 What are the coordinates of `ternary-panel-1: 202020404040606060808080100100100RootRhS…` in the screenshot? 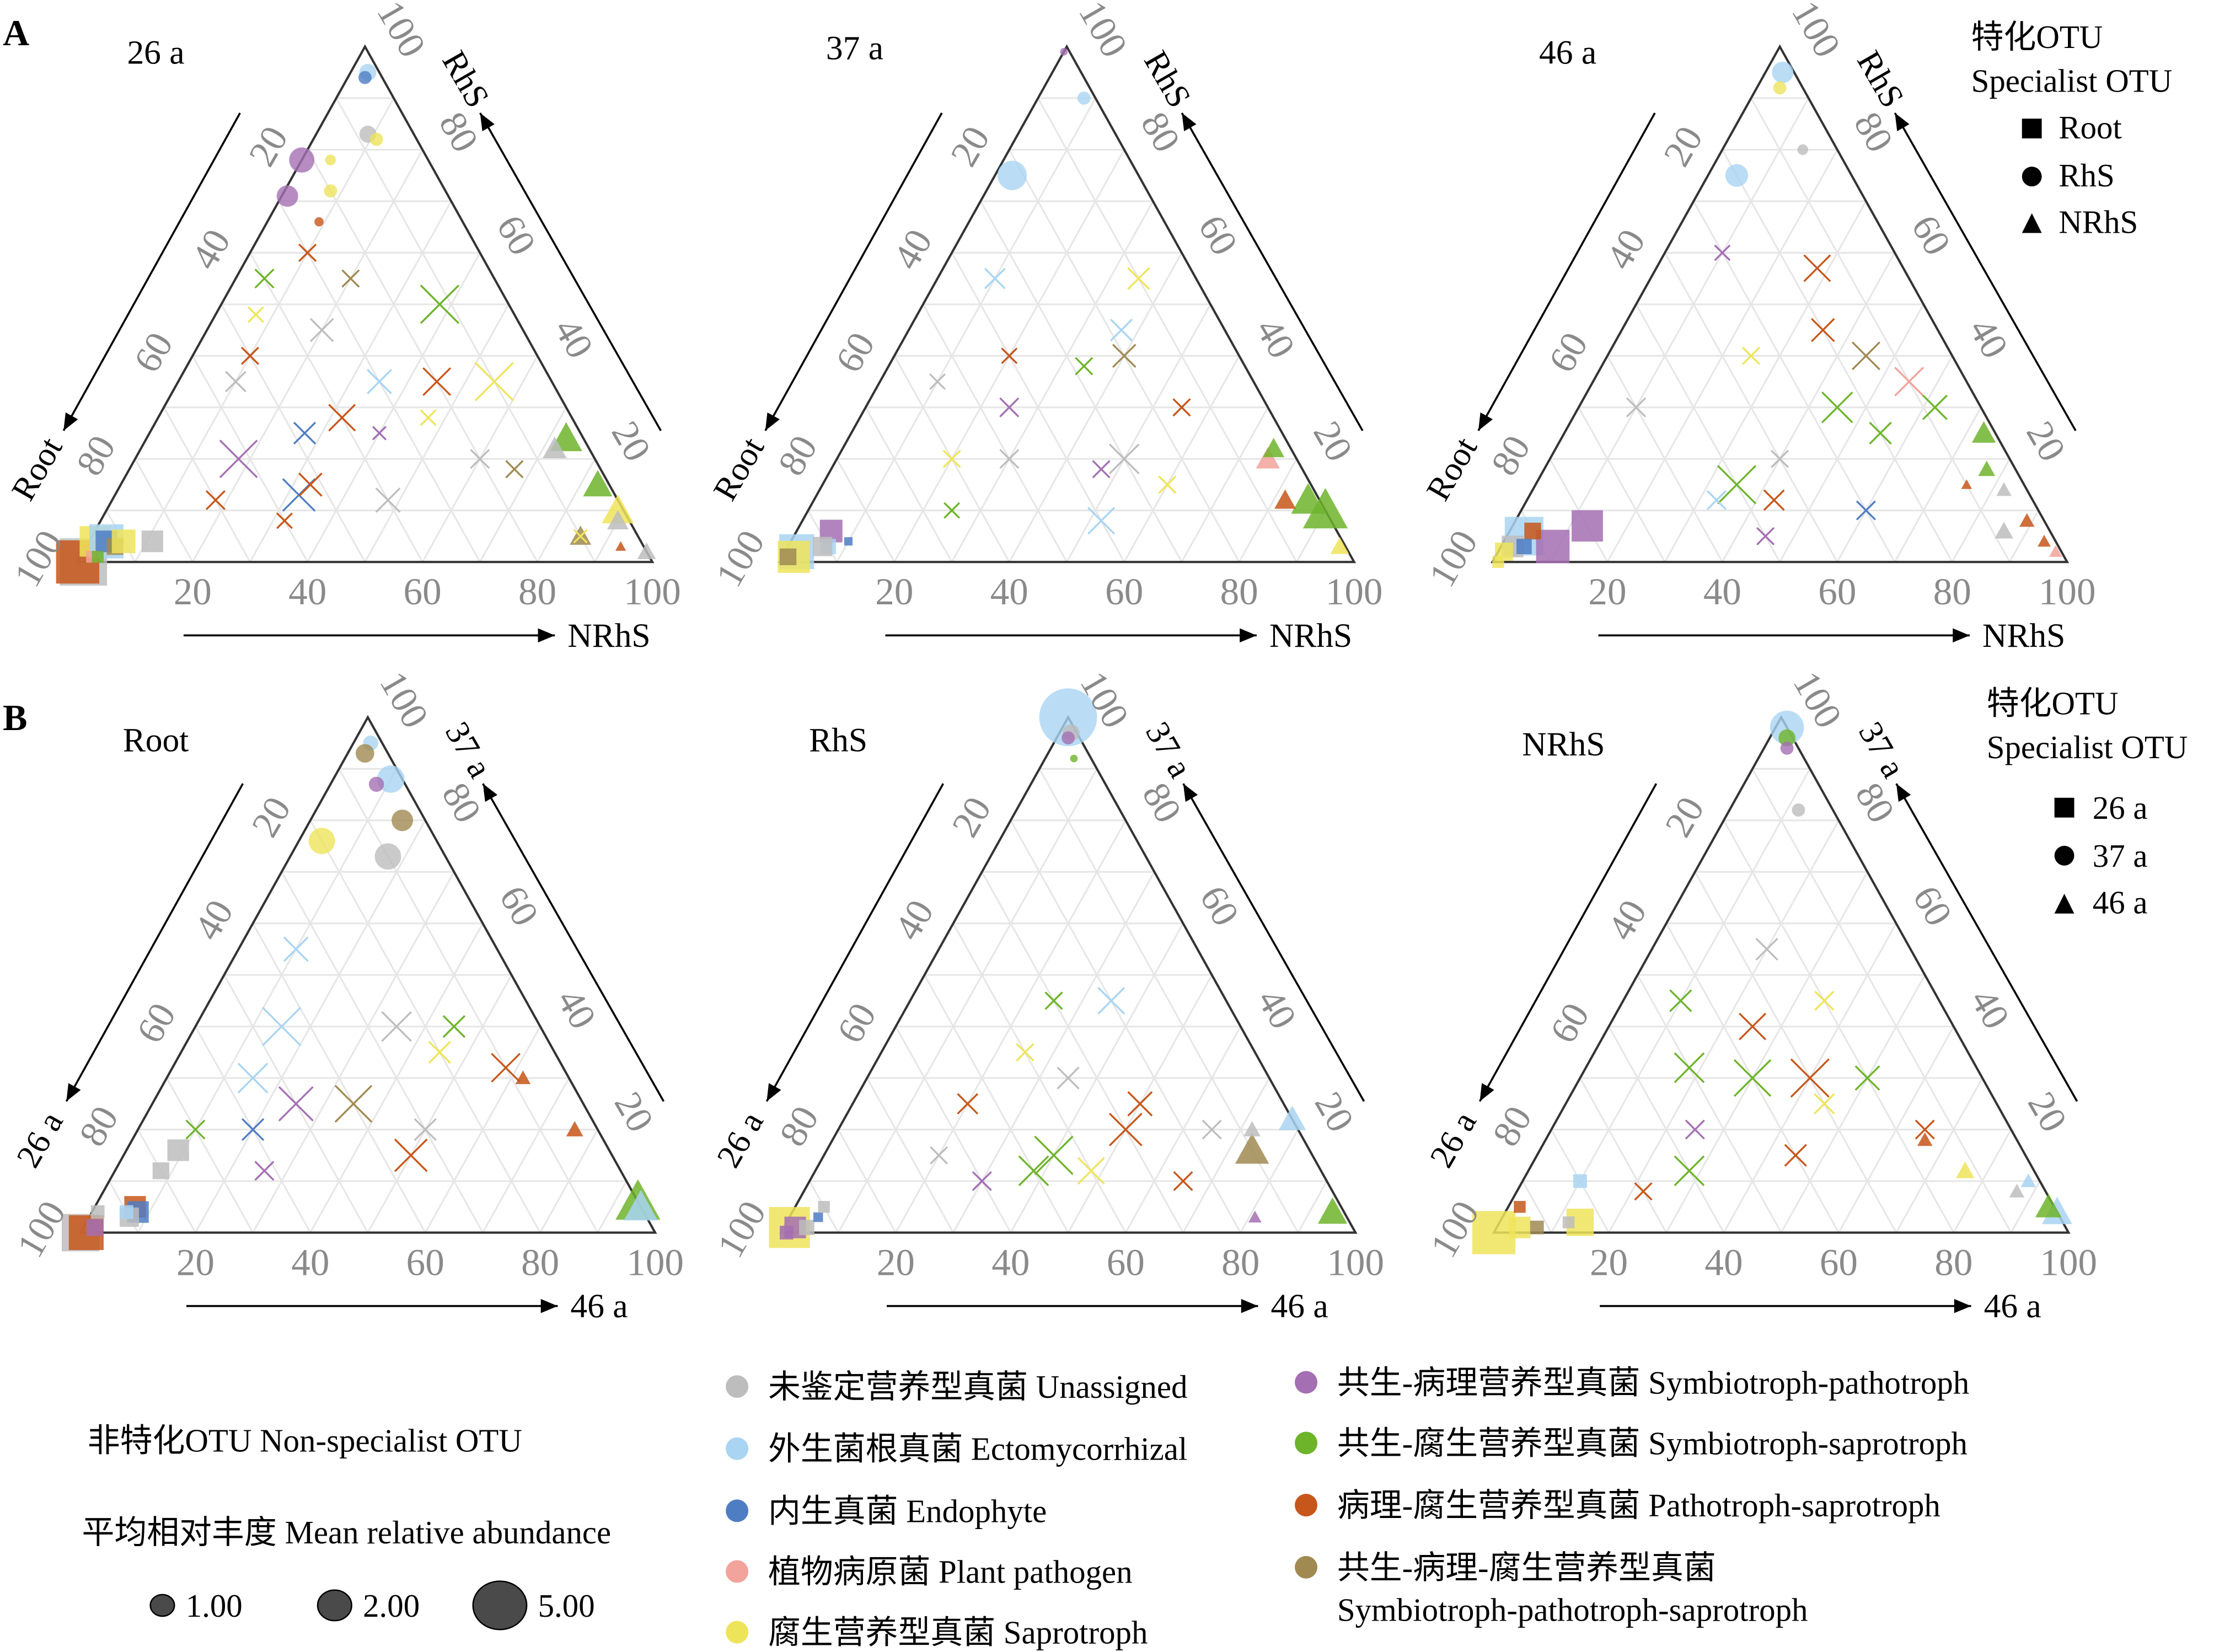 It's located at (342, 327).